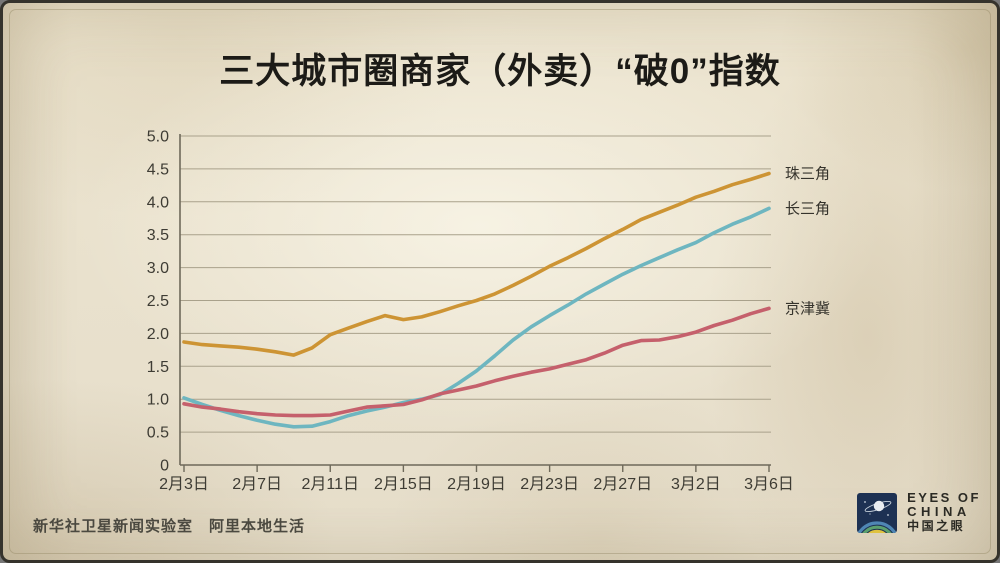 This screenshot has width=1000, height=563. I want to click on y-tick-label: 3.0, so click(158, 268).